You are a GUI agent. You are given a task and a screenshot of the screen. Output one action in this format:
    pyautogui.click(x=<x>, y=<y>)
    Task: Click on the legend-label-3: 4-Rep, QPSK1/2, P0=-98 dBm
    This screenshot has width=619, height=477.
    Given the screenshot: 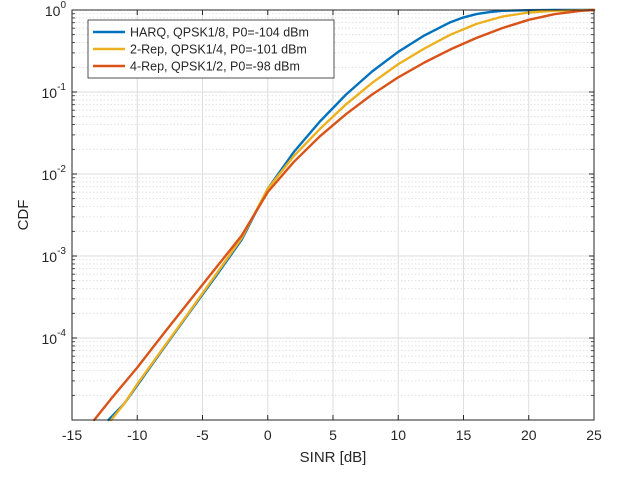 What is the action you would take?
    pyautogui.click(x=215, y=67)
    